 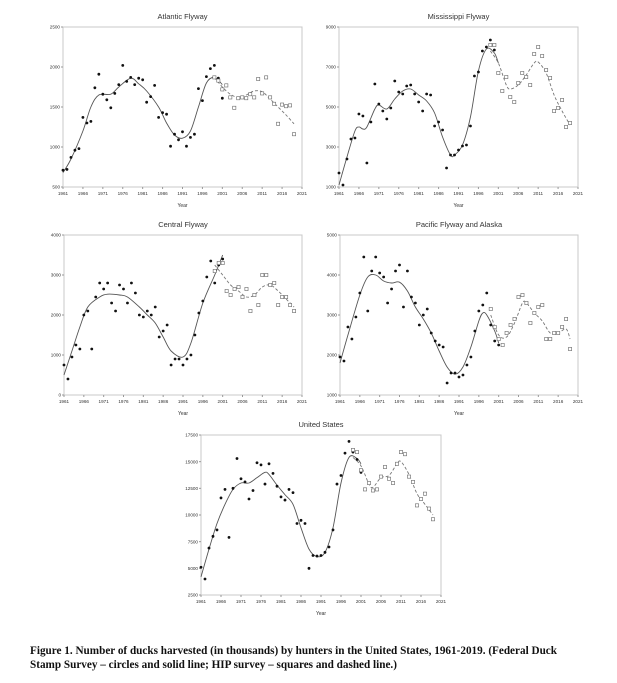 What do you see at coordinates (459, 401) in the screenshot?
I see `x-tick-label: 1991` at bounding box center [459, 401].